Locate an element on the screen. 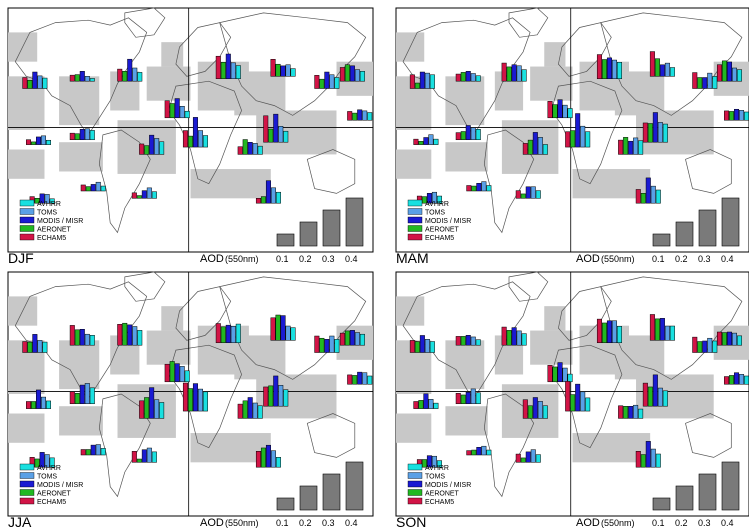  season-label: DJF is located at coordinates (21, 258).